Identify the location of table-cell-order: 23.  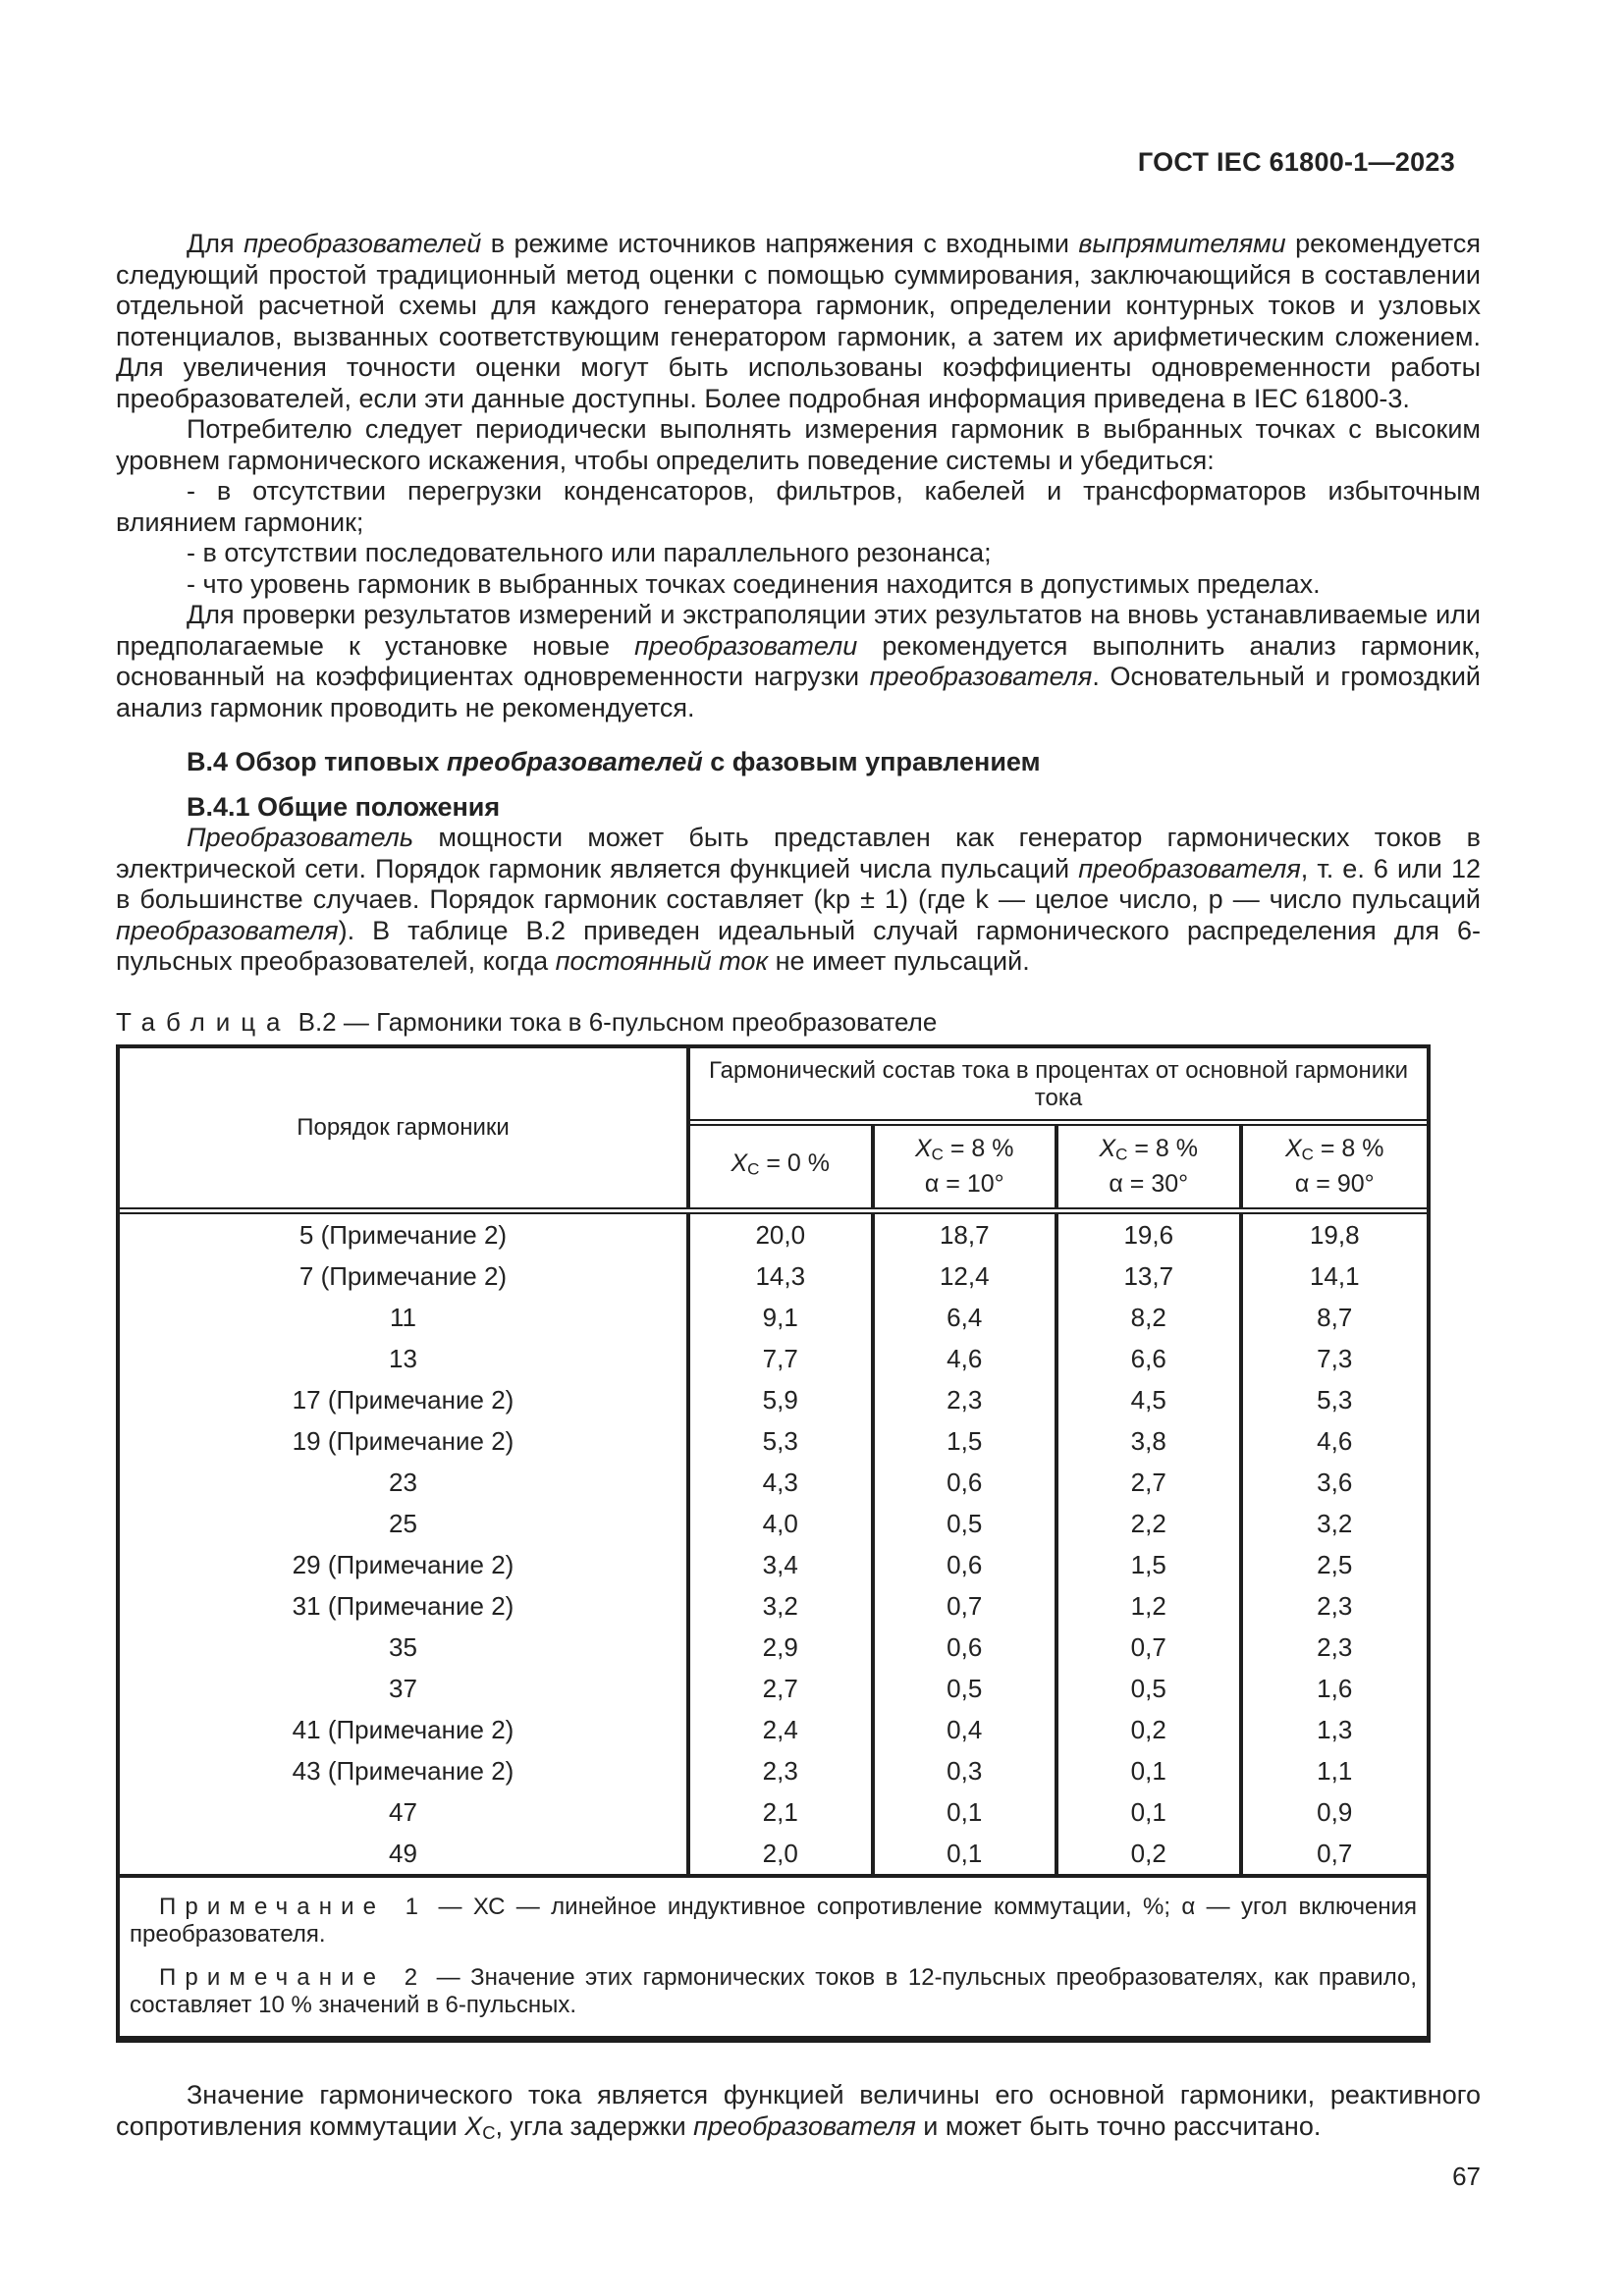
(405, 1483).